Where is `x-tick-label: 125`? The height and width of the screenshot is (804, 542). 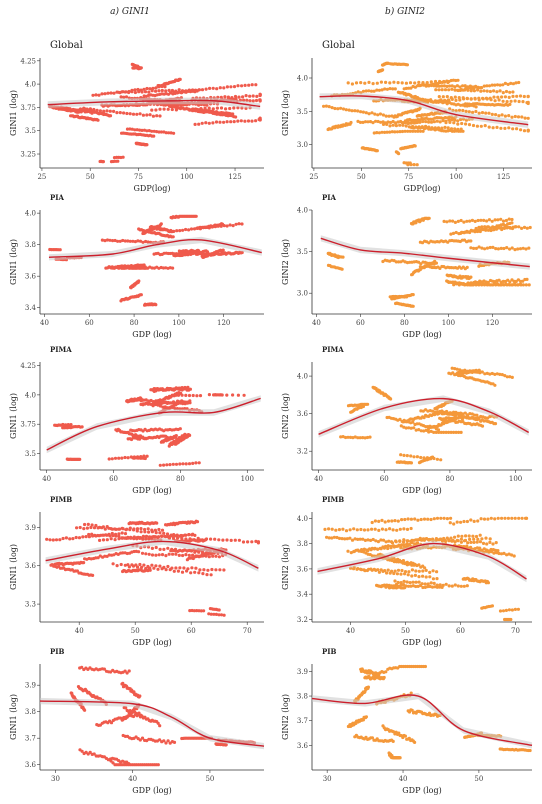 x-tick-label: 125 is located at coordinates (503, 177).